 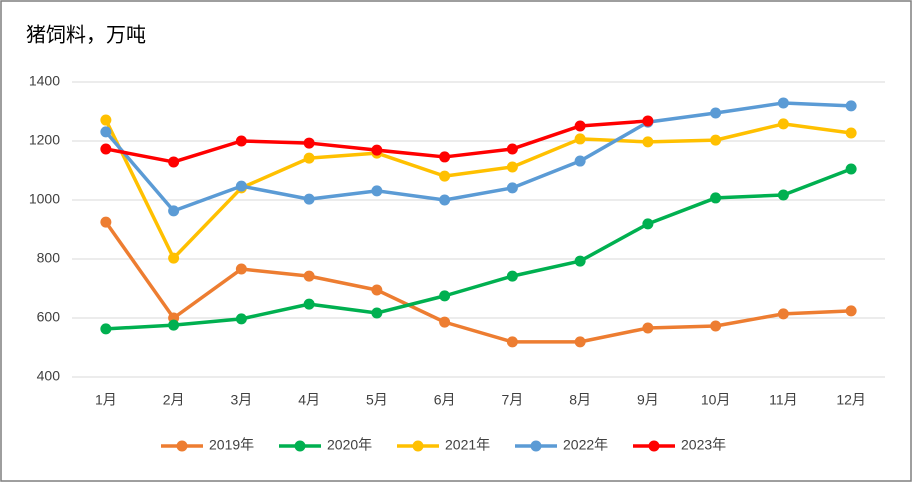 I want to click on y-tick-label: 800, so click(x=49, y=258).